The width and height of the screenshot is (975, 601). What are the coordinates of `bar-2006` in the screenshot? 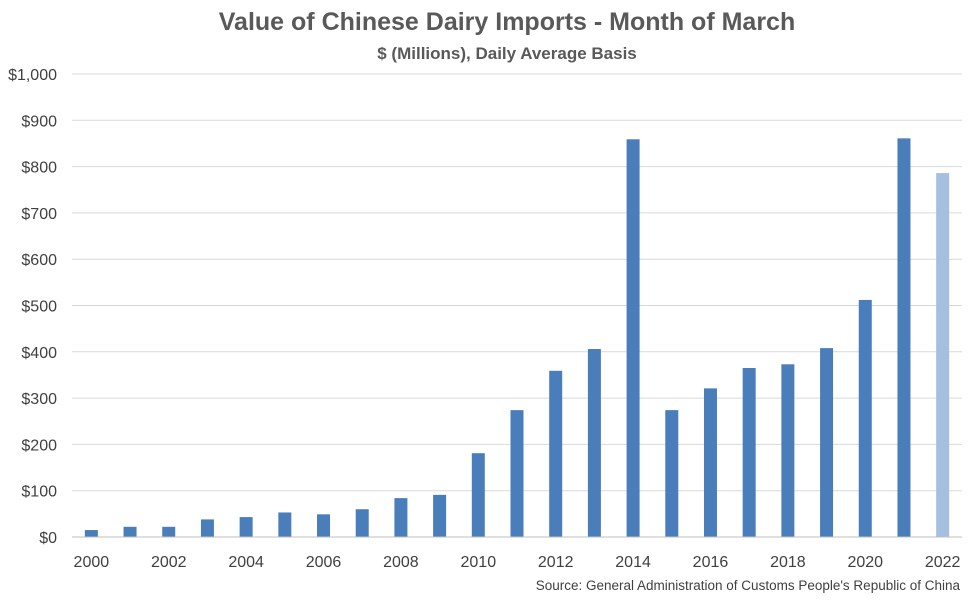 It's located at (324, 525).